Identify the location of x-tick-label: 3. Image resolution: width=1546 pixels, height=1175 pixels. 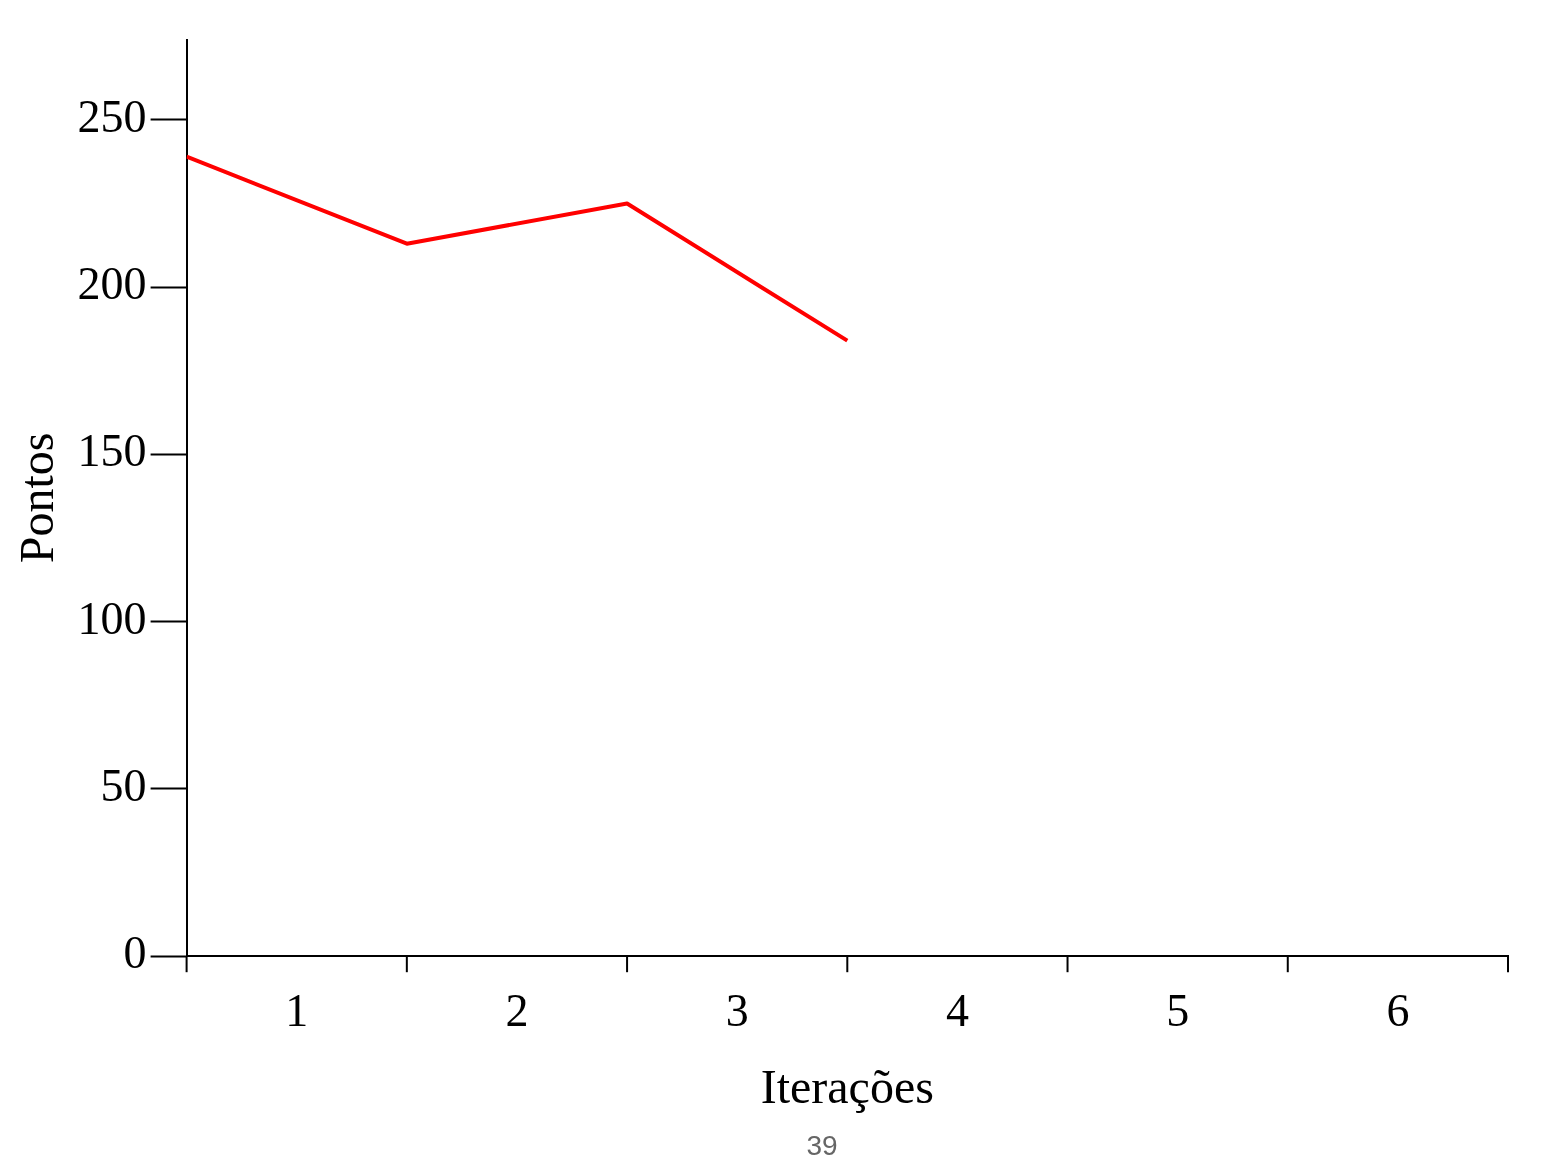
(737, 1010).